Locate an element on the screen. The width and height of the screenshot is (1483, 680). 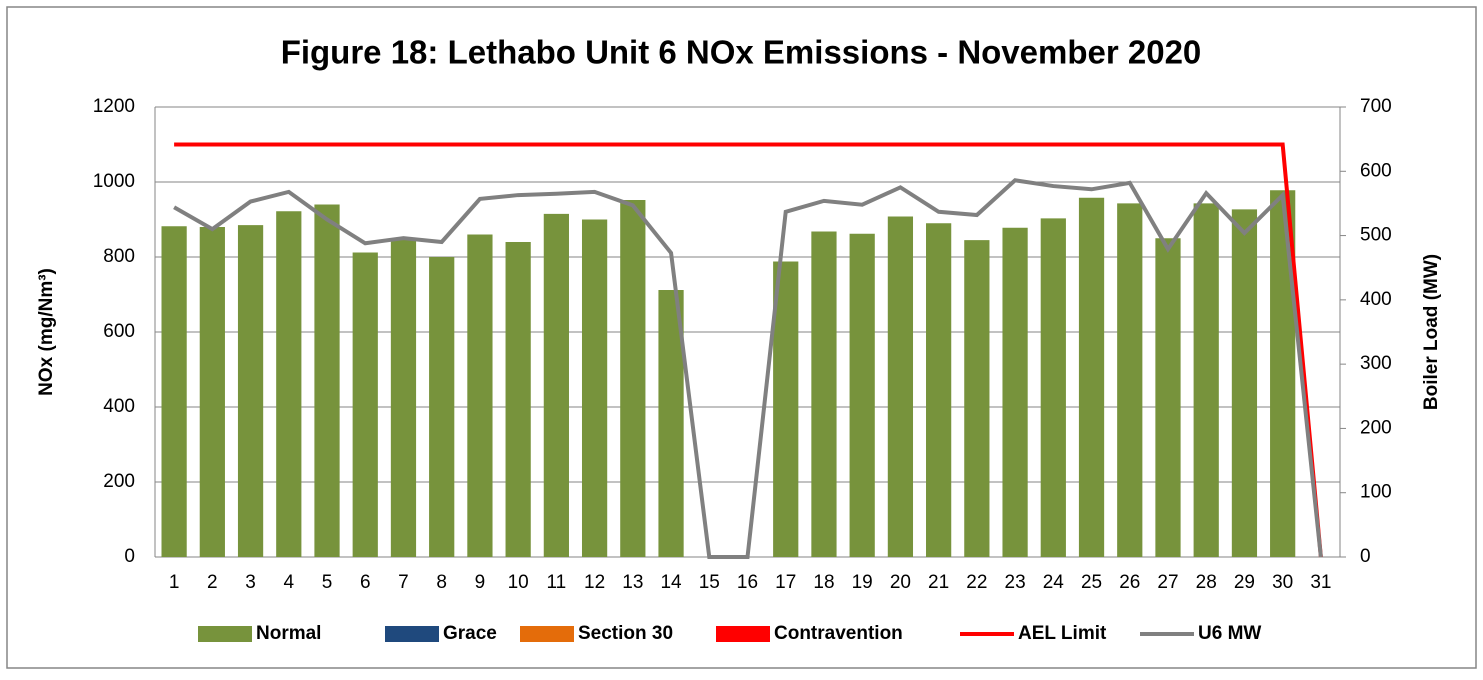
legend-label: Grace is located at coordinates (470, 633).